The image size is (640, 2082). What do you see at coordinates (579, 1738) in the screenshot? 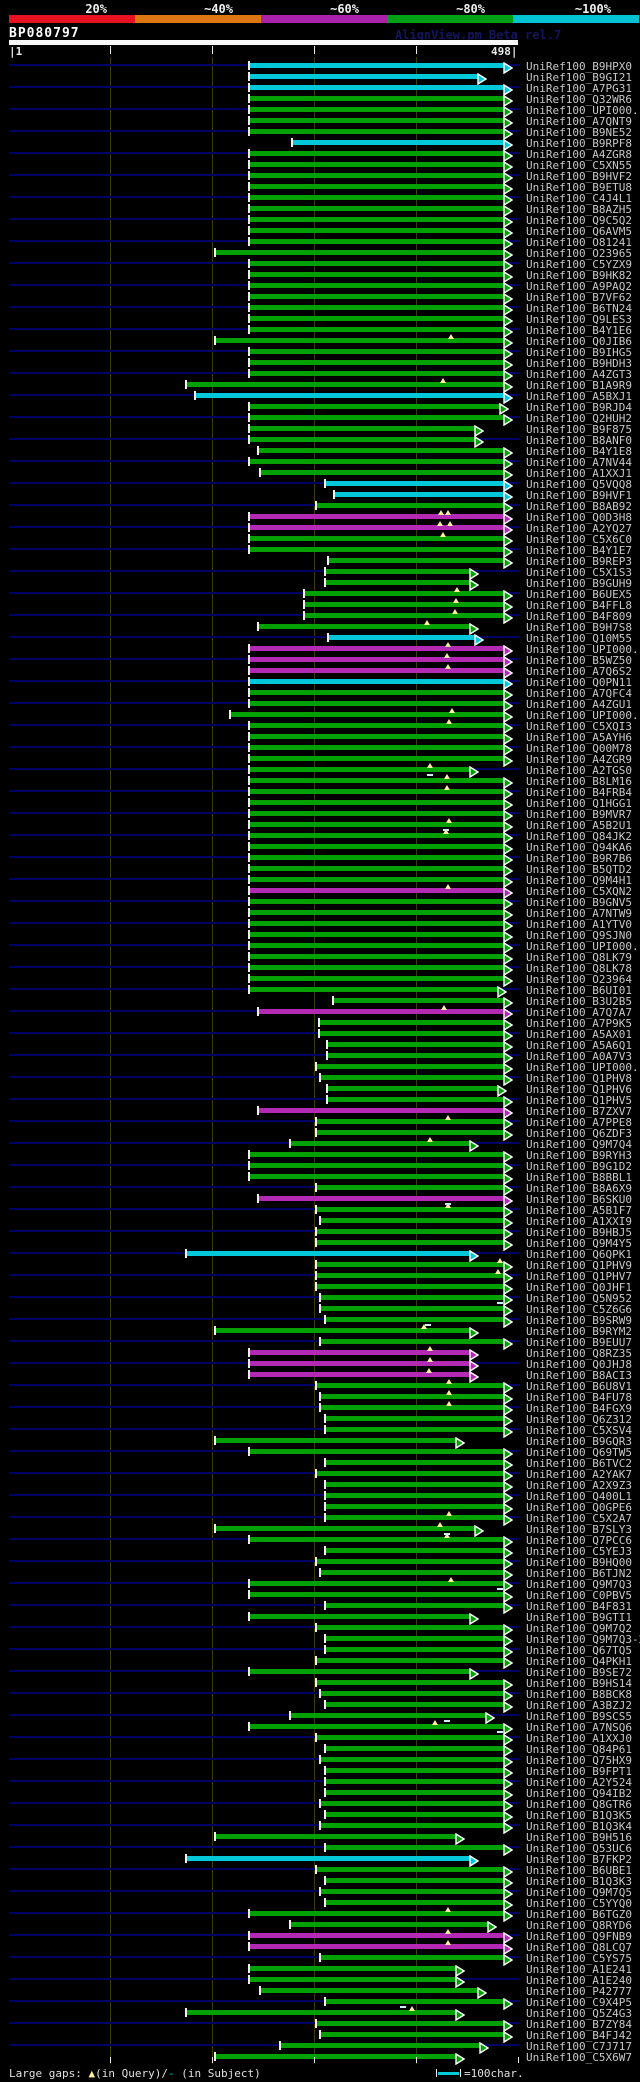
I see `subject-label: UniRef100_A1XXJ0` at bounding box center [579, 1738].